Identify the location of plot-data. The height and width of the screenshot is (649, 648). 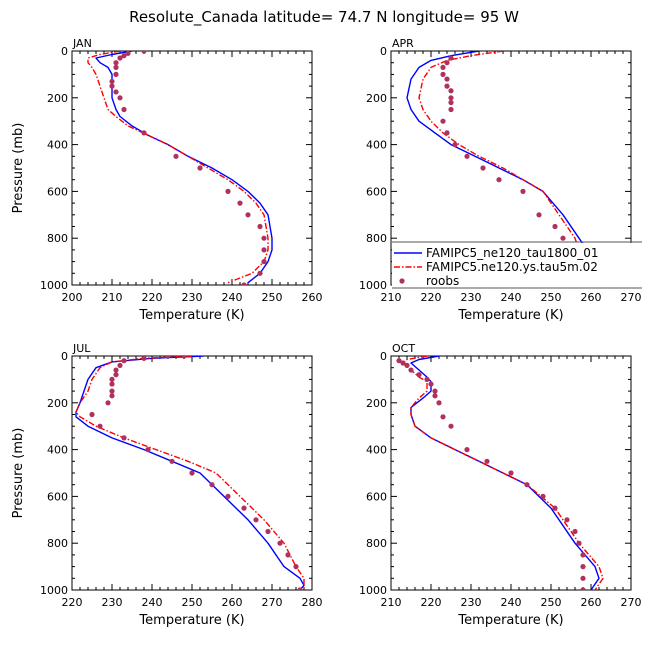
(190, 473).